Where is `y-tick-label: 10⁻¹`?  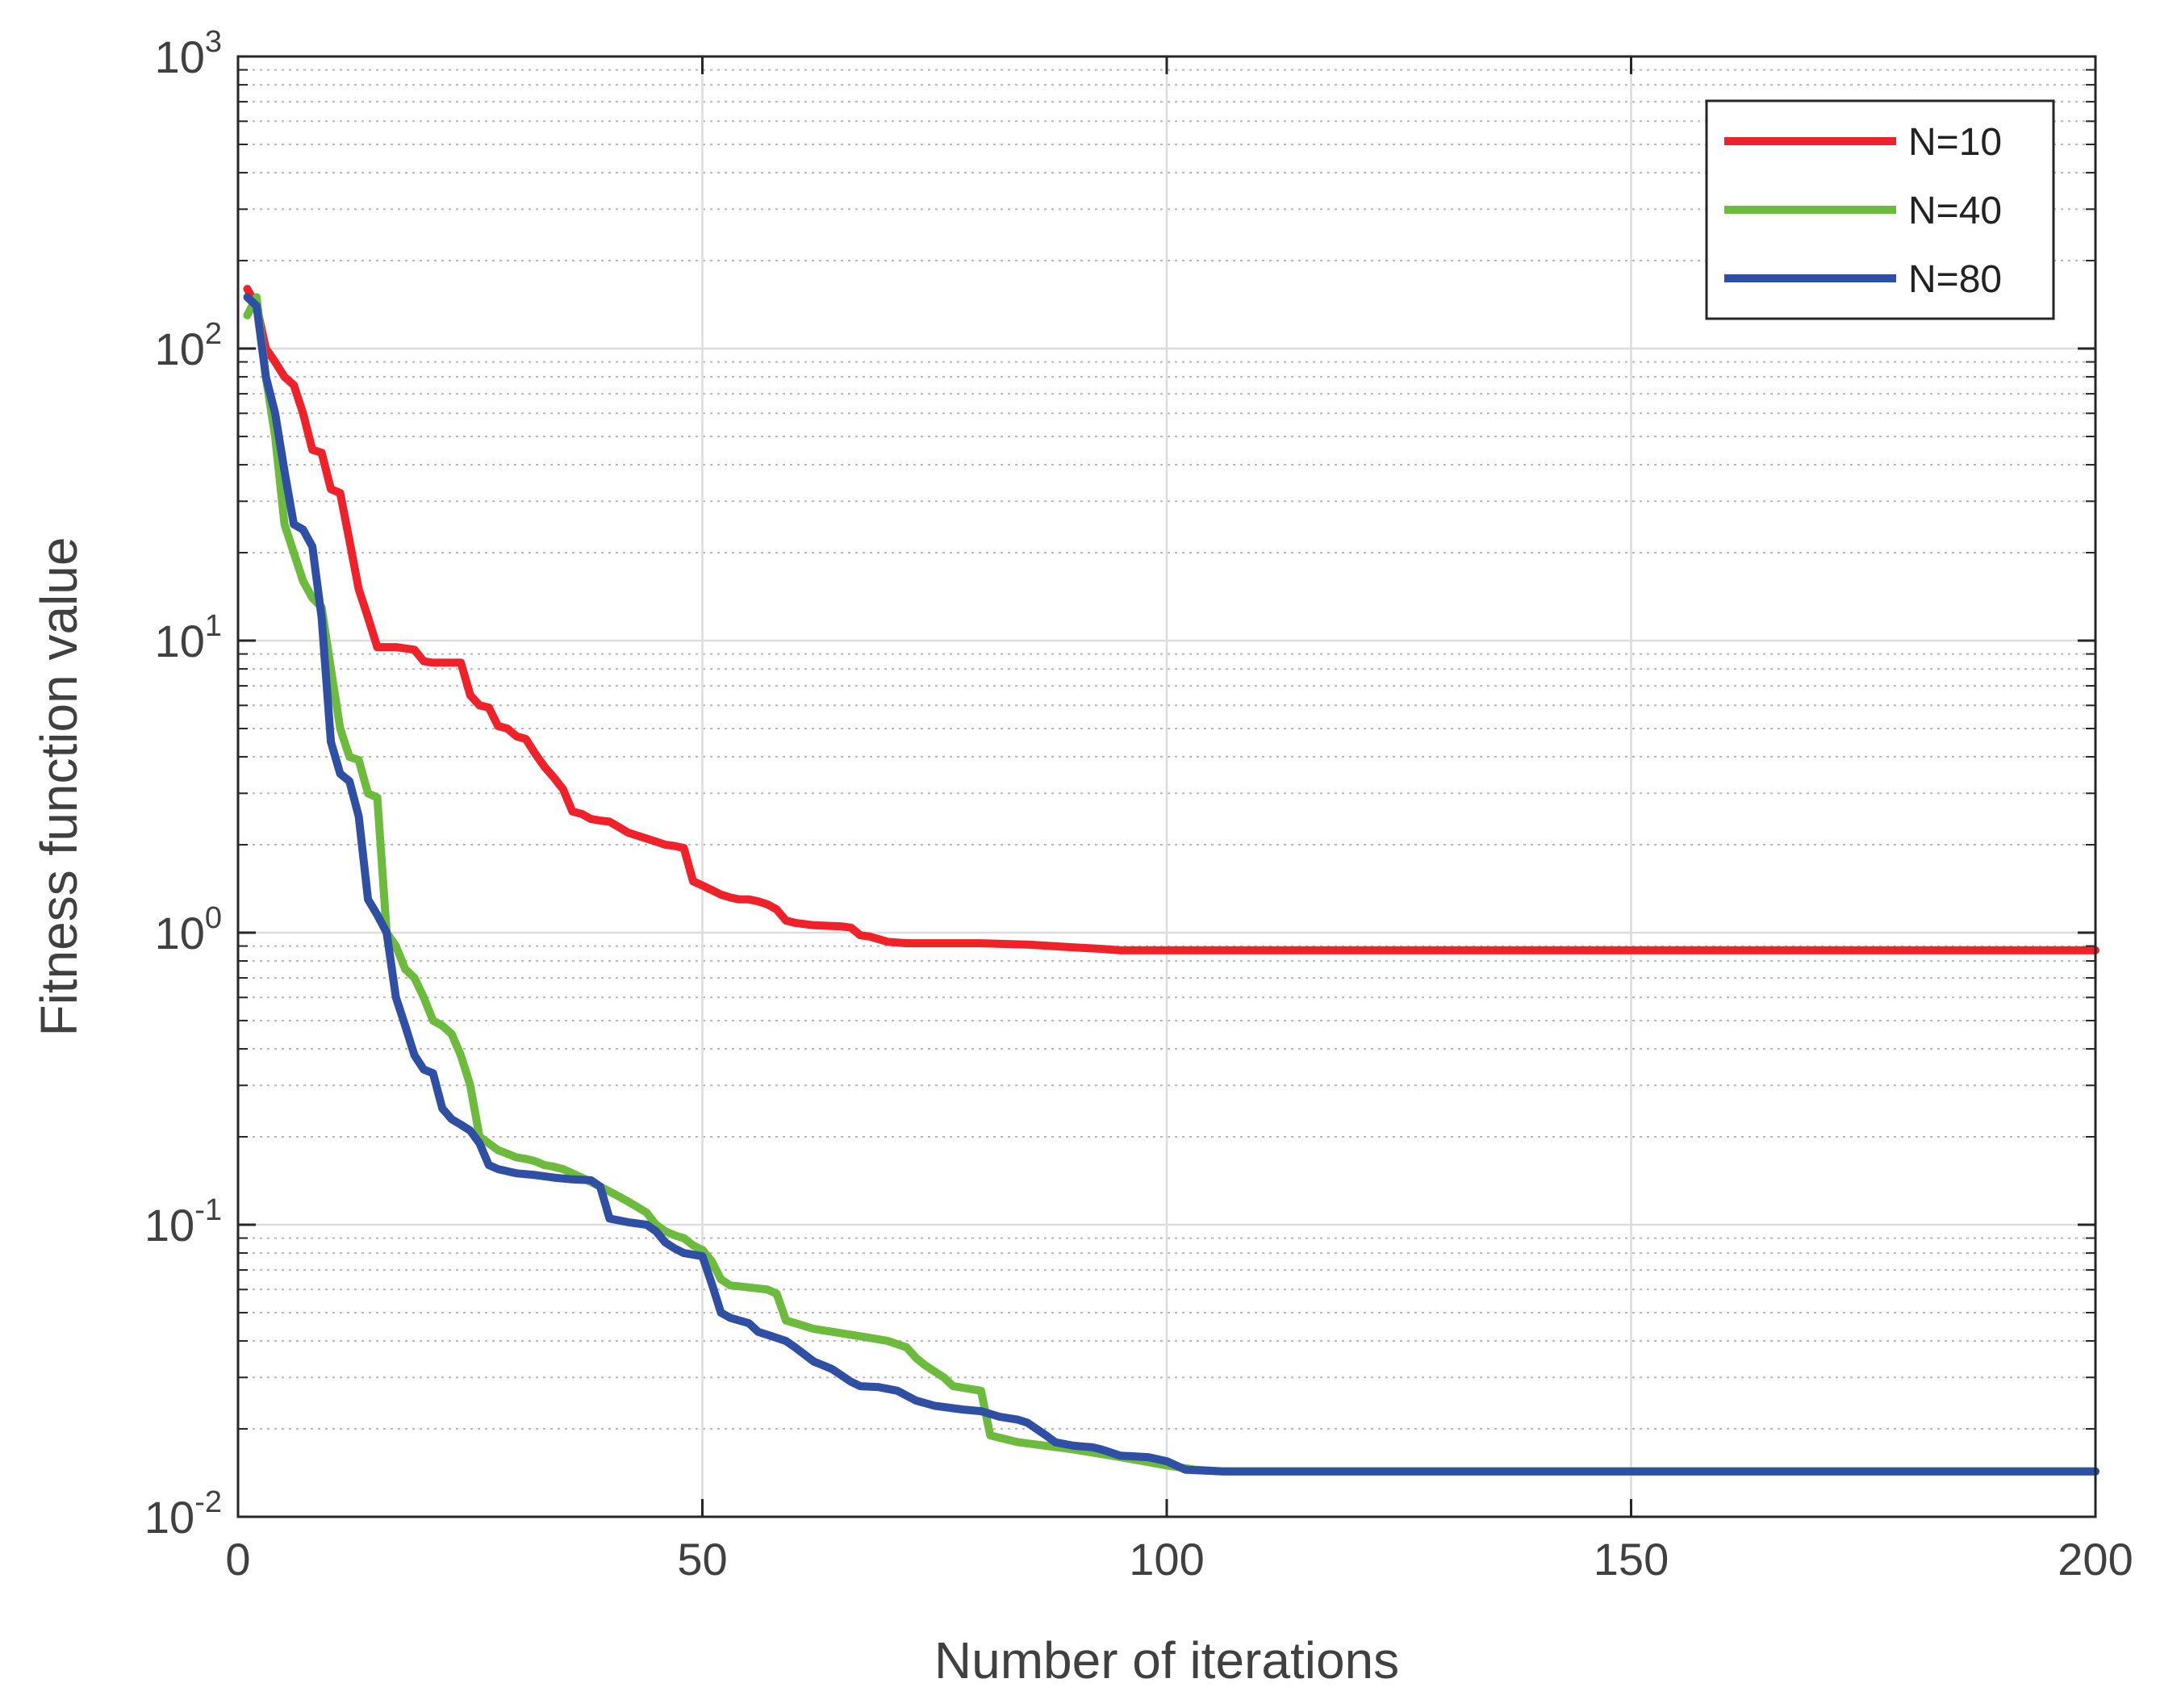
y-tick-label: 10⁻¹ is located at coordinates (183, 1222).